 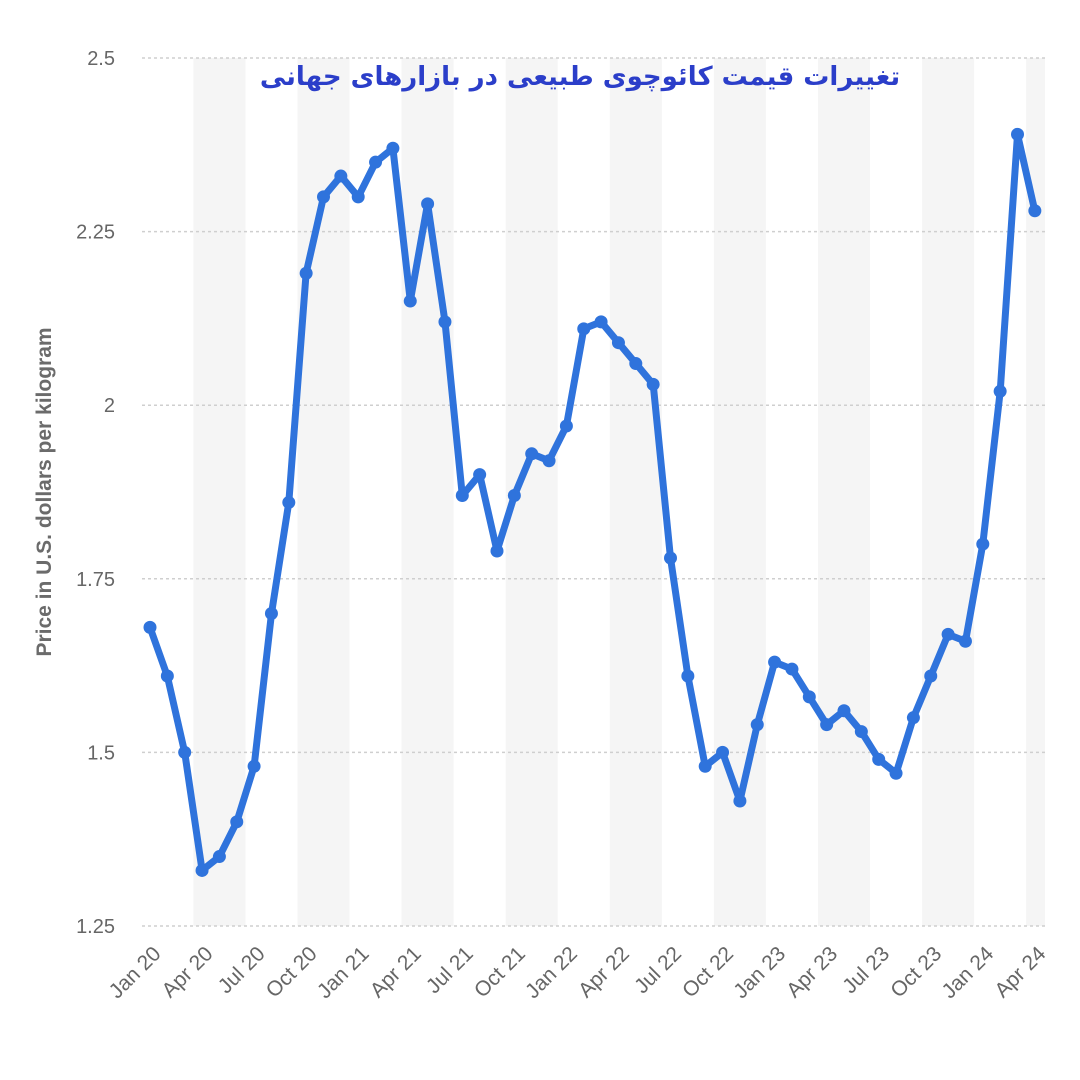 I want to click on x-tick-label: Oct 21, so click(x=500, y=972).